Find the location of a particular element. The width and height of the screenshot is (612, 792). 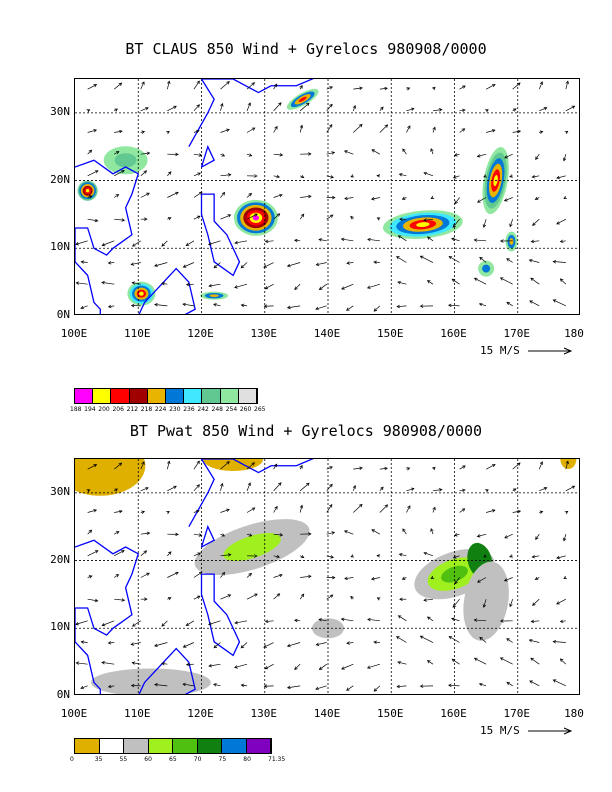

x-tick-label: 110E is located at coordinates (137, 713).